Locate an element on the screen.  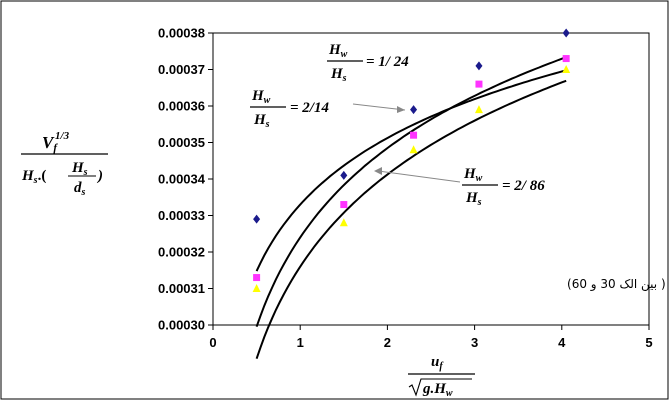
ratio-label-2: Hw Hs = 2/14 is located at coordinates (289, 109).